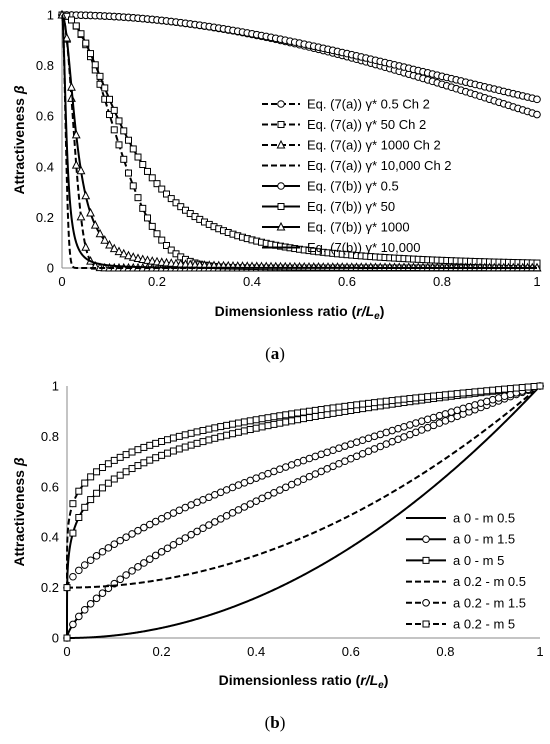  Describe the element at coordinates (351, 206) in the screenshot. I see `legend-label: Eq. (7(b)) γ* 50` at that location.